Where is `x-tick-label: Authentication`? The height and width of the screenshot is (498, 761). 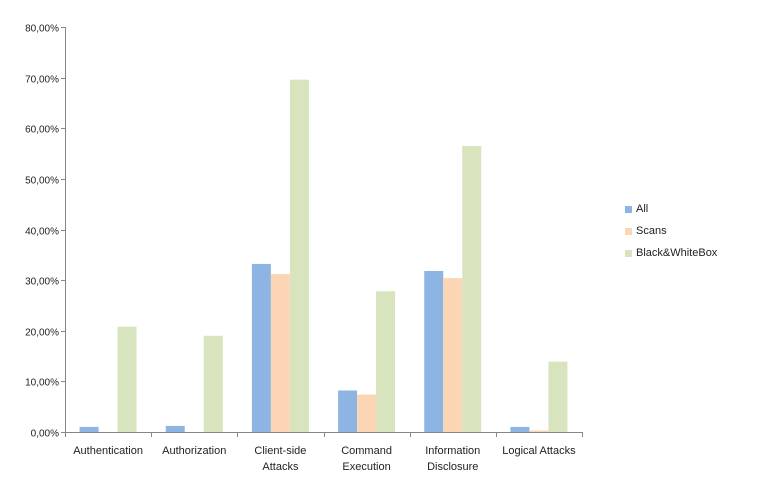 x-tick-label: Authentication is located at coordinates (108, 451).